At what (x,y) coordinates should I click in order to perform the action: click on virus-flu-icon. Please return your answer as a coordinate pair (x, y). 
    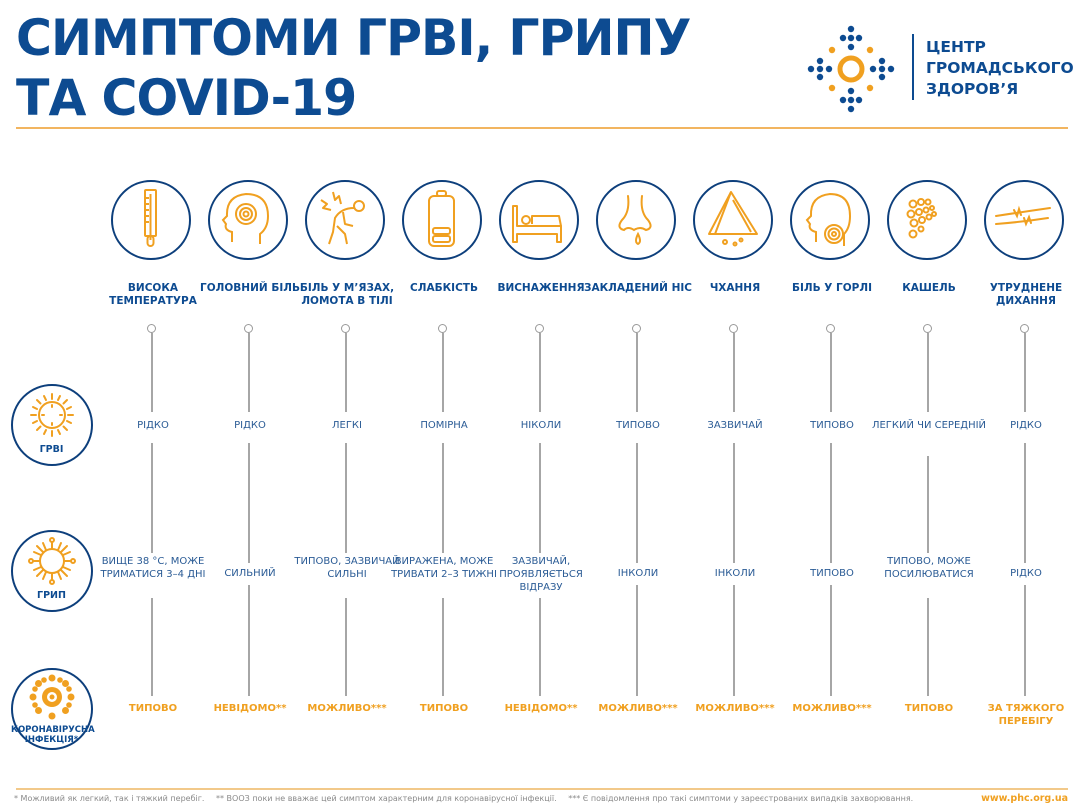
    Looking at the image, I should click on (52, 561).